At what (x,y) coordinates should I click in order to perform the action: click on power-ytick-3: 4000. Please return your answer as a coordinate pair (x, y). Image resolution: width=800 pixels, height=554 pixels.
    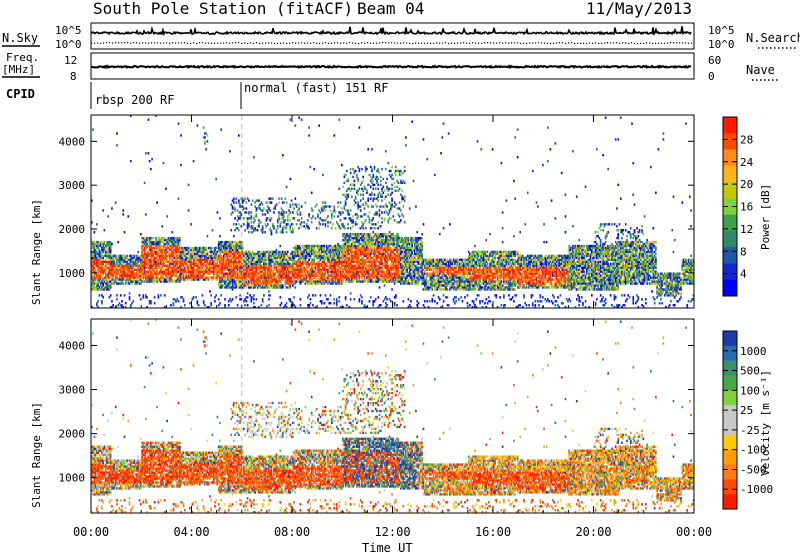
    Looking at the image, I should click on (72, 141).